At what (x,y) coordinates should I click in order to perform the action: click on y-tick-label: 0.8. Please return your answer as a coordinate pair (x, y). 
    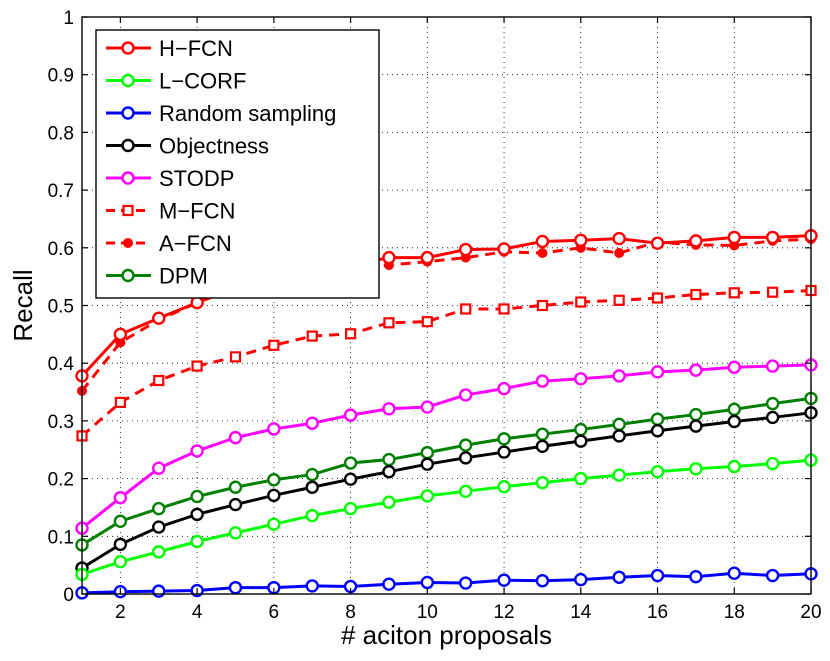
    Looking at the image, I should click on (61, 133).